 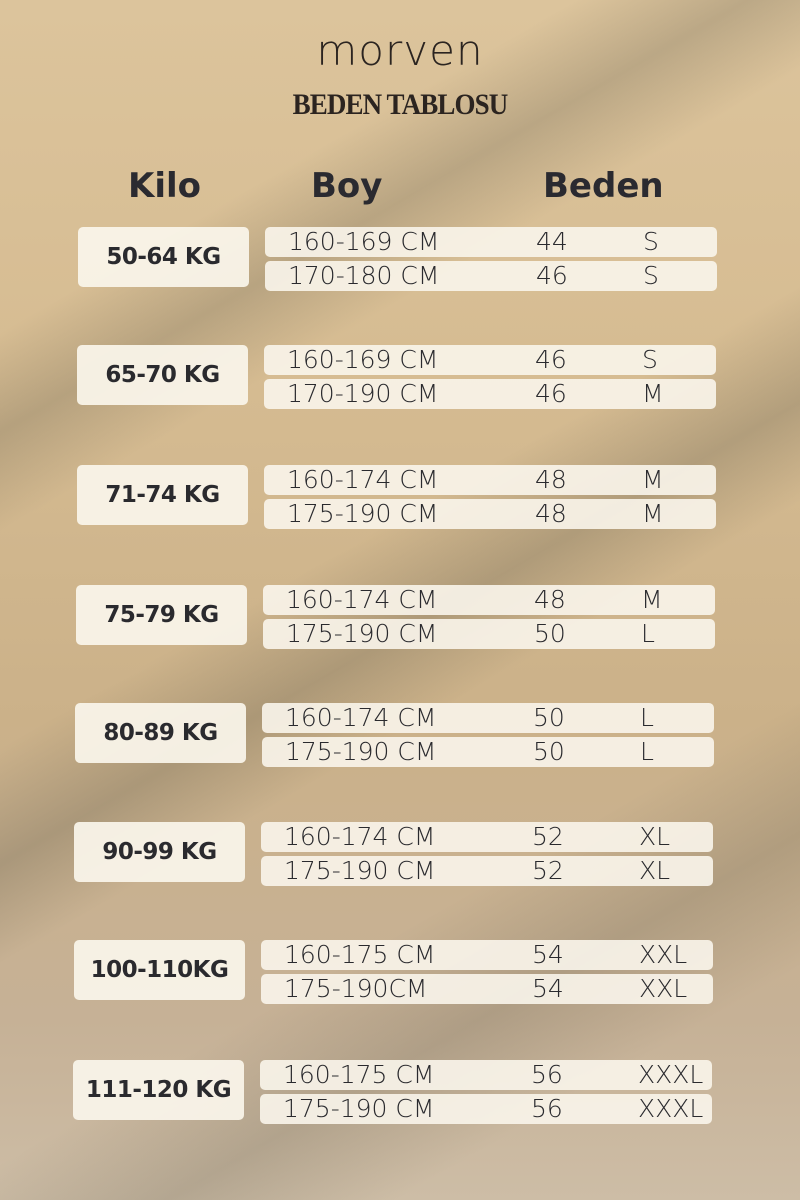 What do you see at coordinates (400, 736) in the screenshot?
I see `size-group: 80-89 KG 160-174 CM 50 L 175-190 CM 50 L` at bounding box center [400, 736].